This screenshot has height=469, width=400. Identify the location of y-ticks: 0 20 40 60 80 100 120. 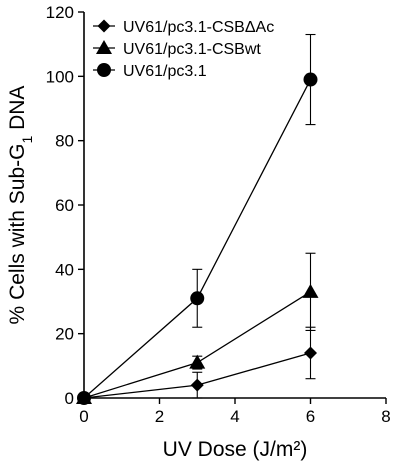
(65, 205).